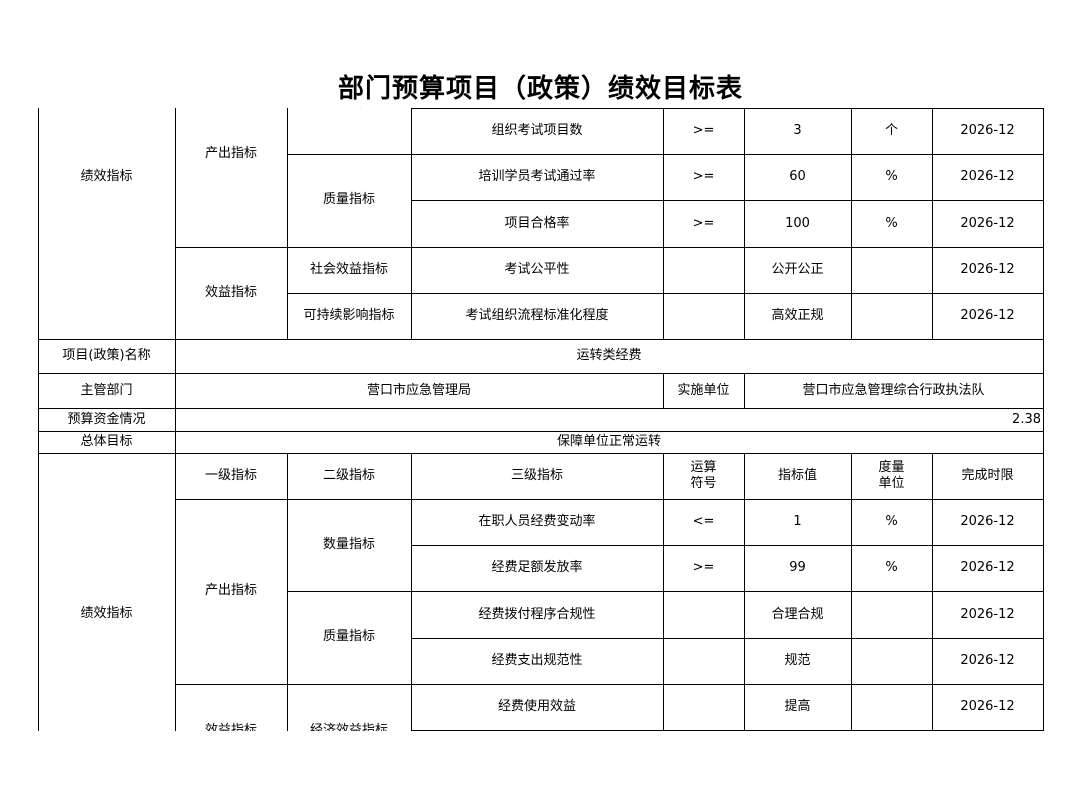 This screenshot has height=793, width=1081. What do you see at coordinates (537, 176) in the screenshot?
I see `row-name: 培训学员考试通过率` at bounding box center [537, 176].